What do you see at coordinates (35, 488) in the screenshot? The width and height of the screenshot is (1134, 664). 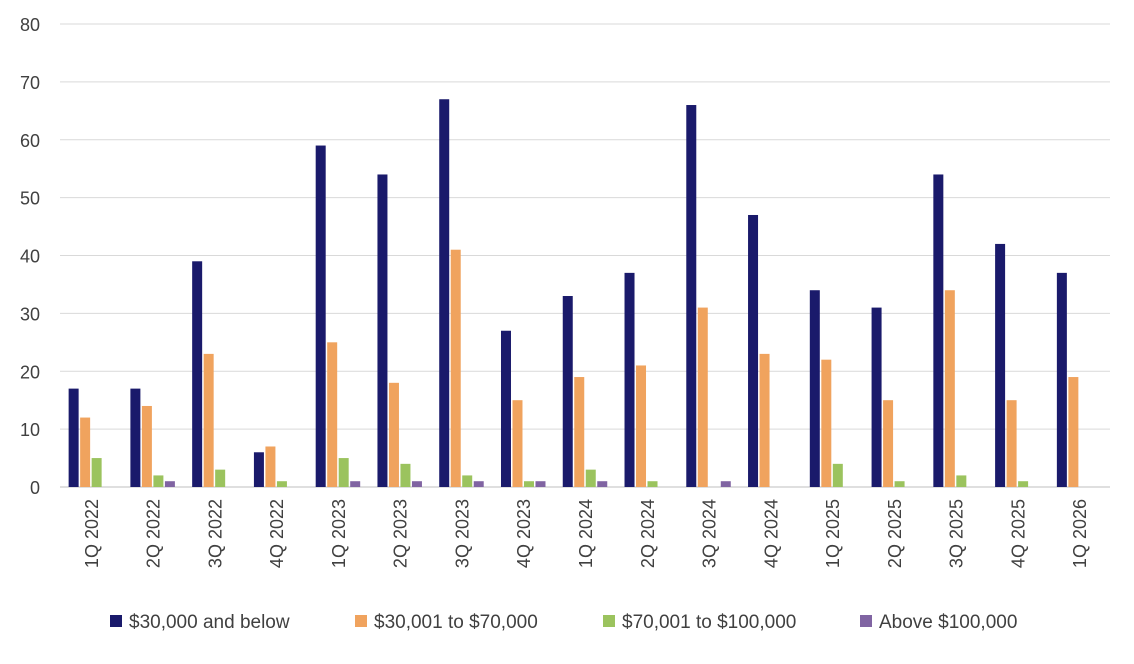 I see `y-tick-label: 0` at bounding box center [35, 488].